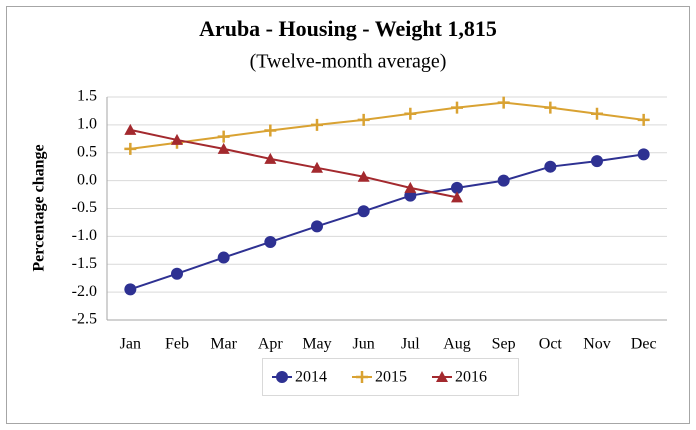 The width and height of the screenshot is (696, 430). What do you see at coordinates (87, 124) in the screenshot?
I see `y-tick-label: 1.0` at bounding box center [87, 124].